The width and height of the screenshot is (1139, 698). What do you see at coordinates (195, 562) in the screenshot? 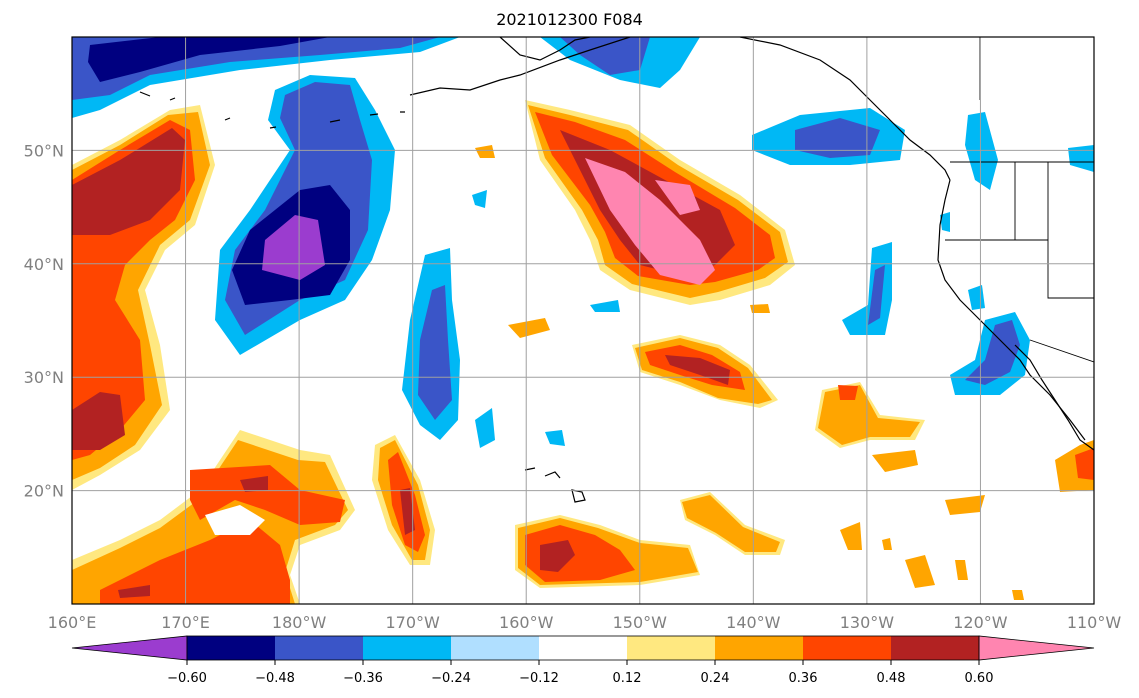
I see `positive-anomaly-southwest-strong` at bounding box center [195, 562].